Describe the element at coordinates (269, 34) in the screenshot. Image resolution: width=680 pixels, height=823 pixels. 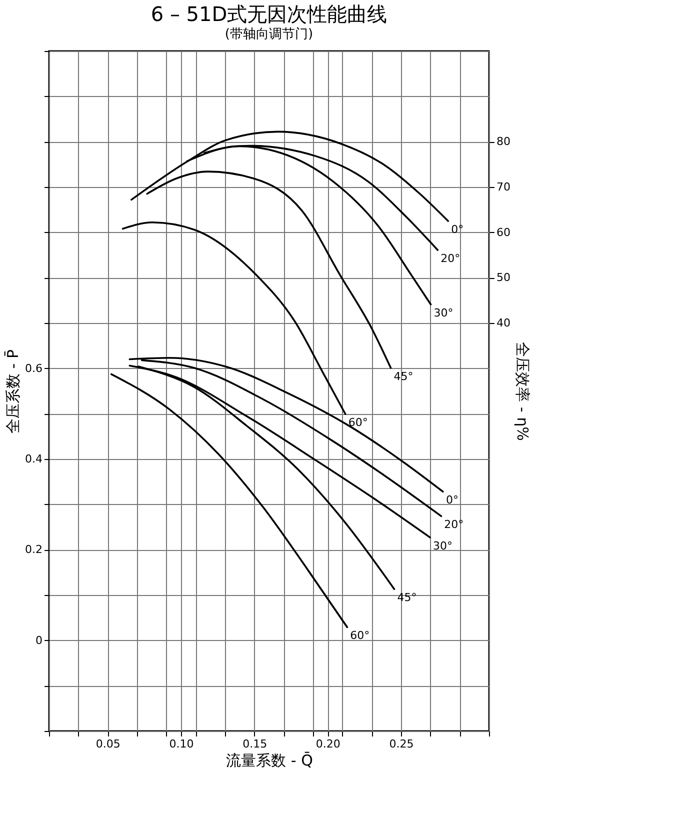
I see `chart-subtitle: (带轴向调节门)` at that location.